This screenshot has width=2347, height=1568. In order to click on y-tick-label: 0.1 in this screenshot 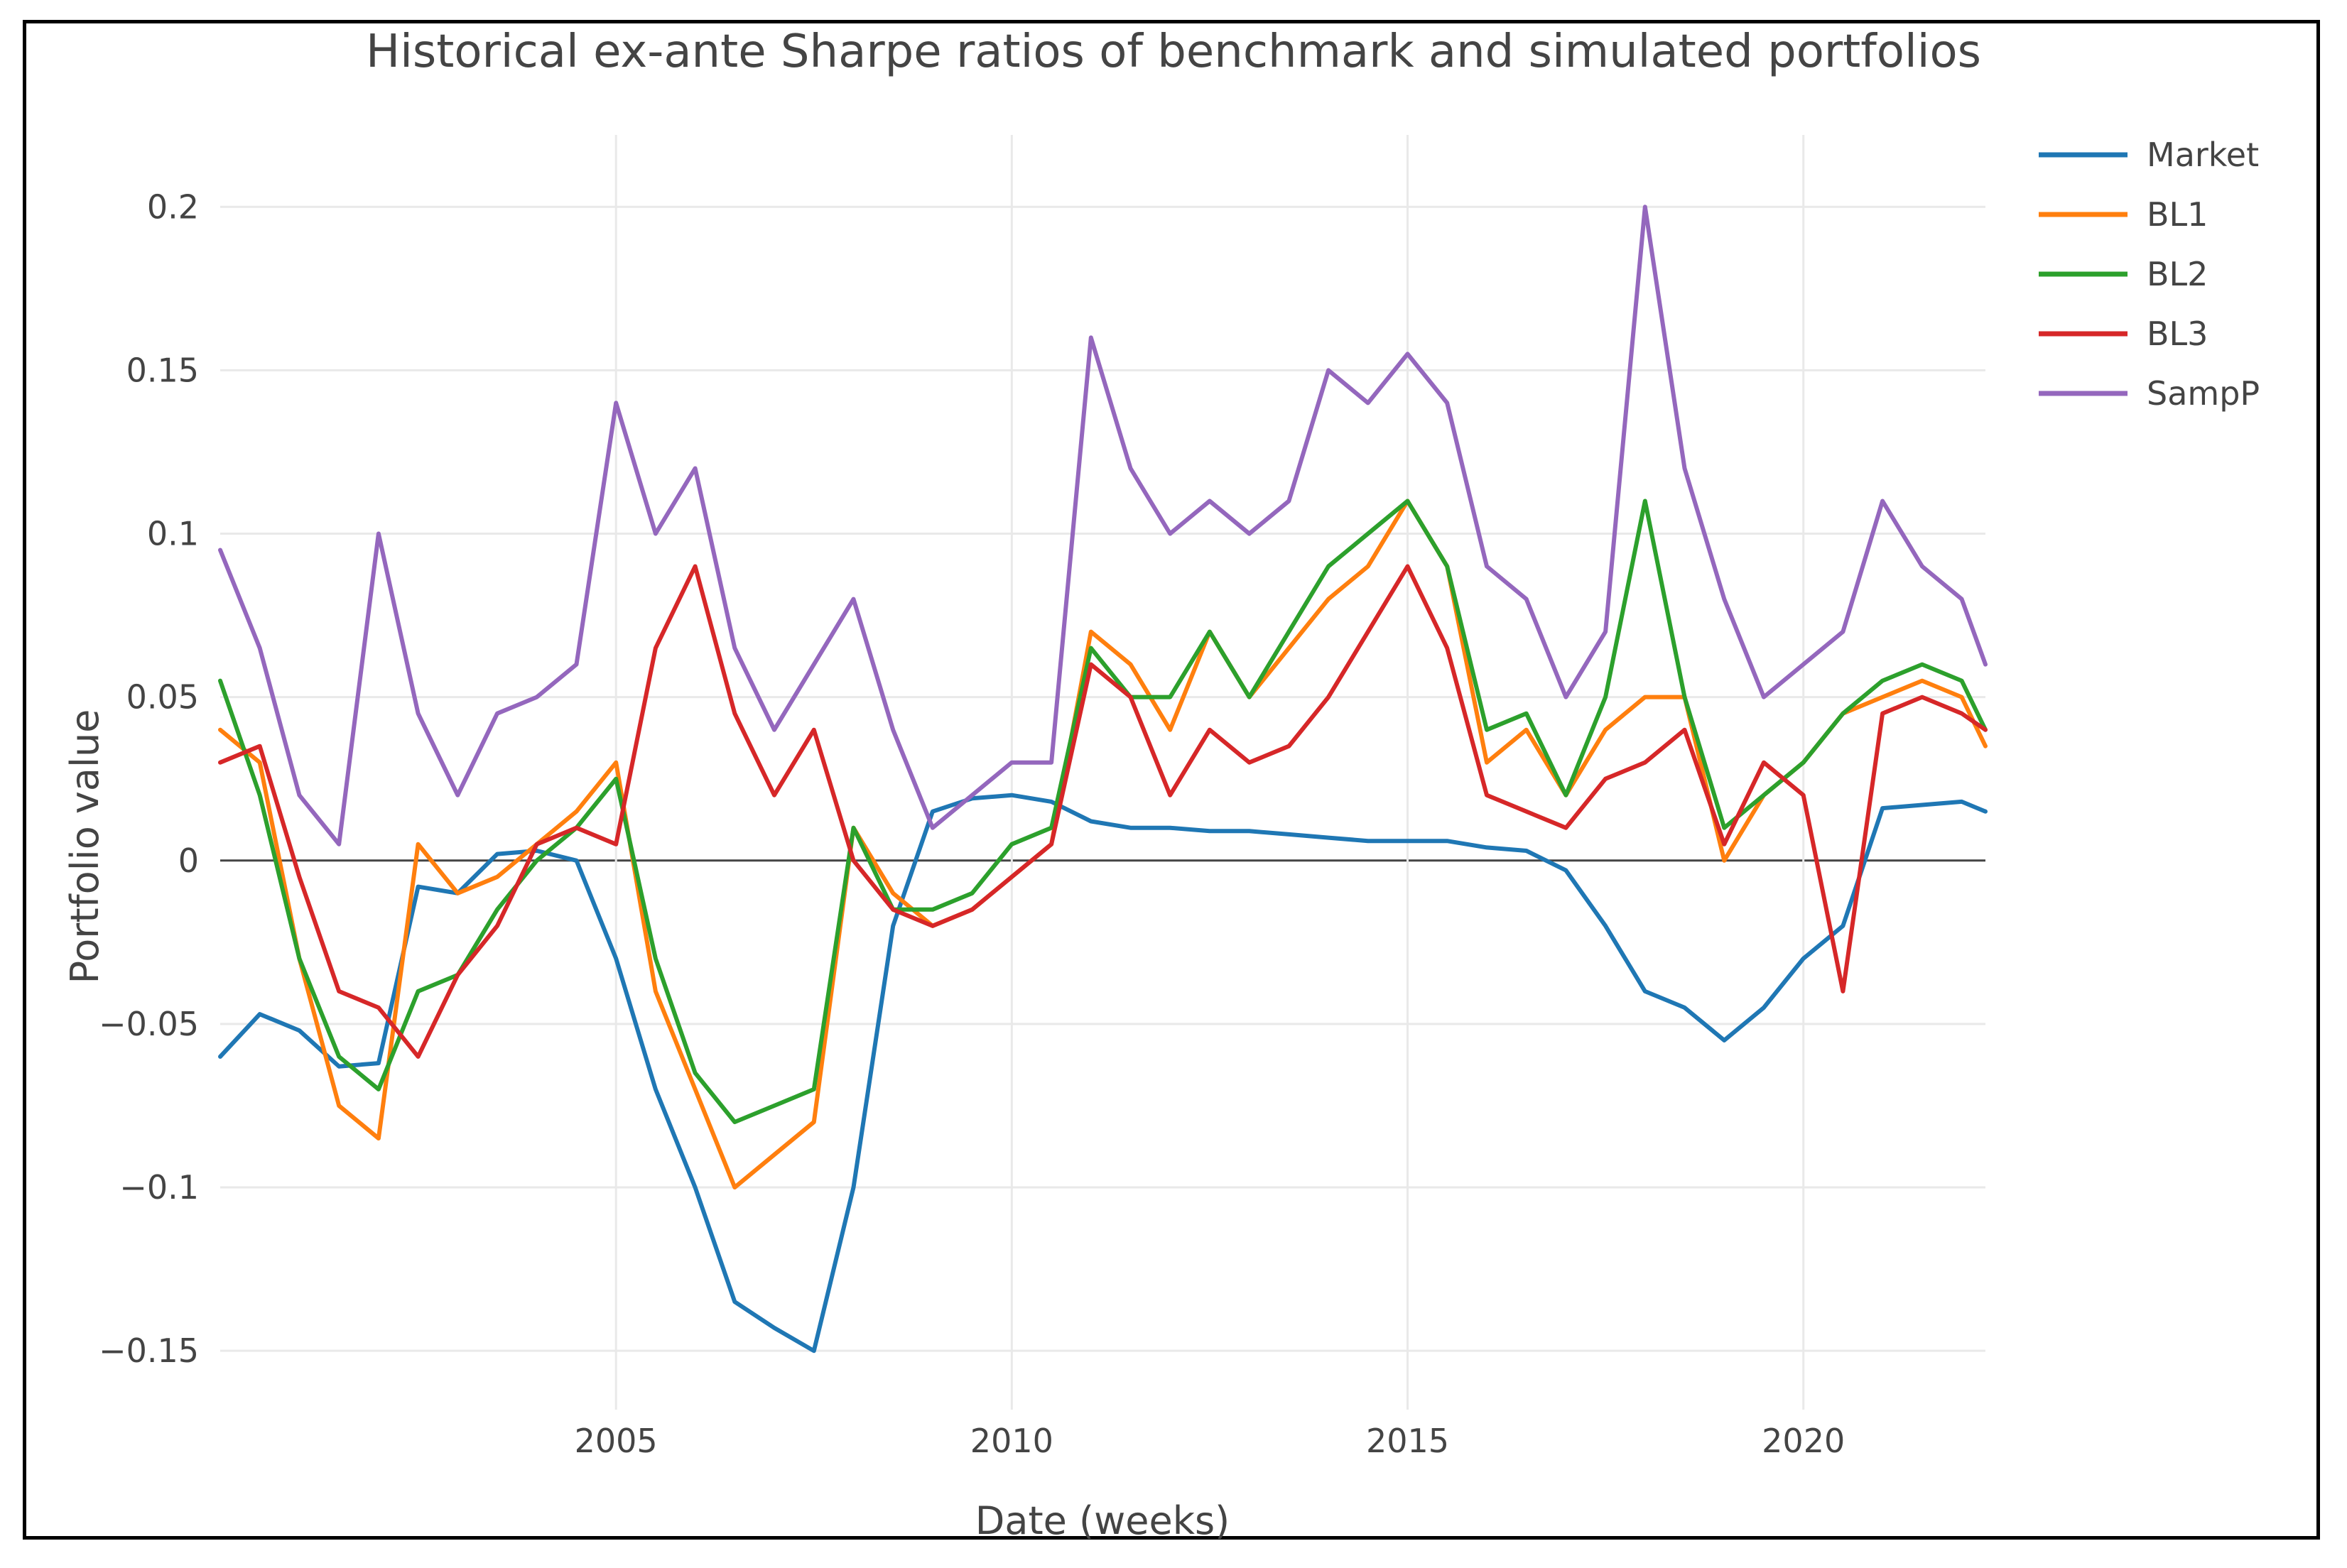, I will do `click(173, 534)`.